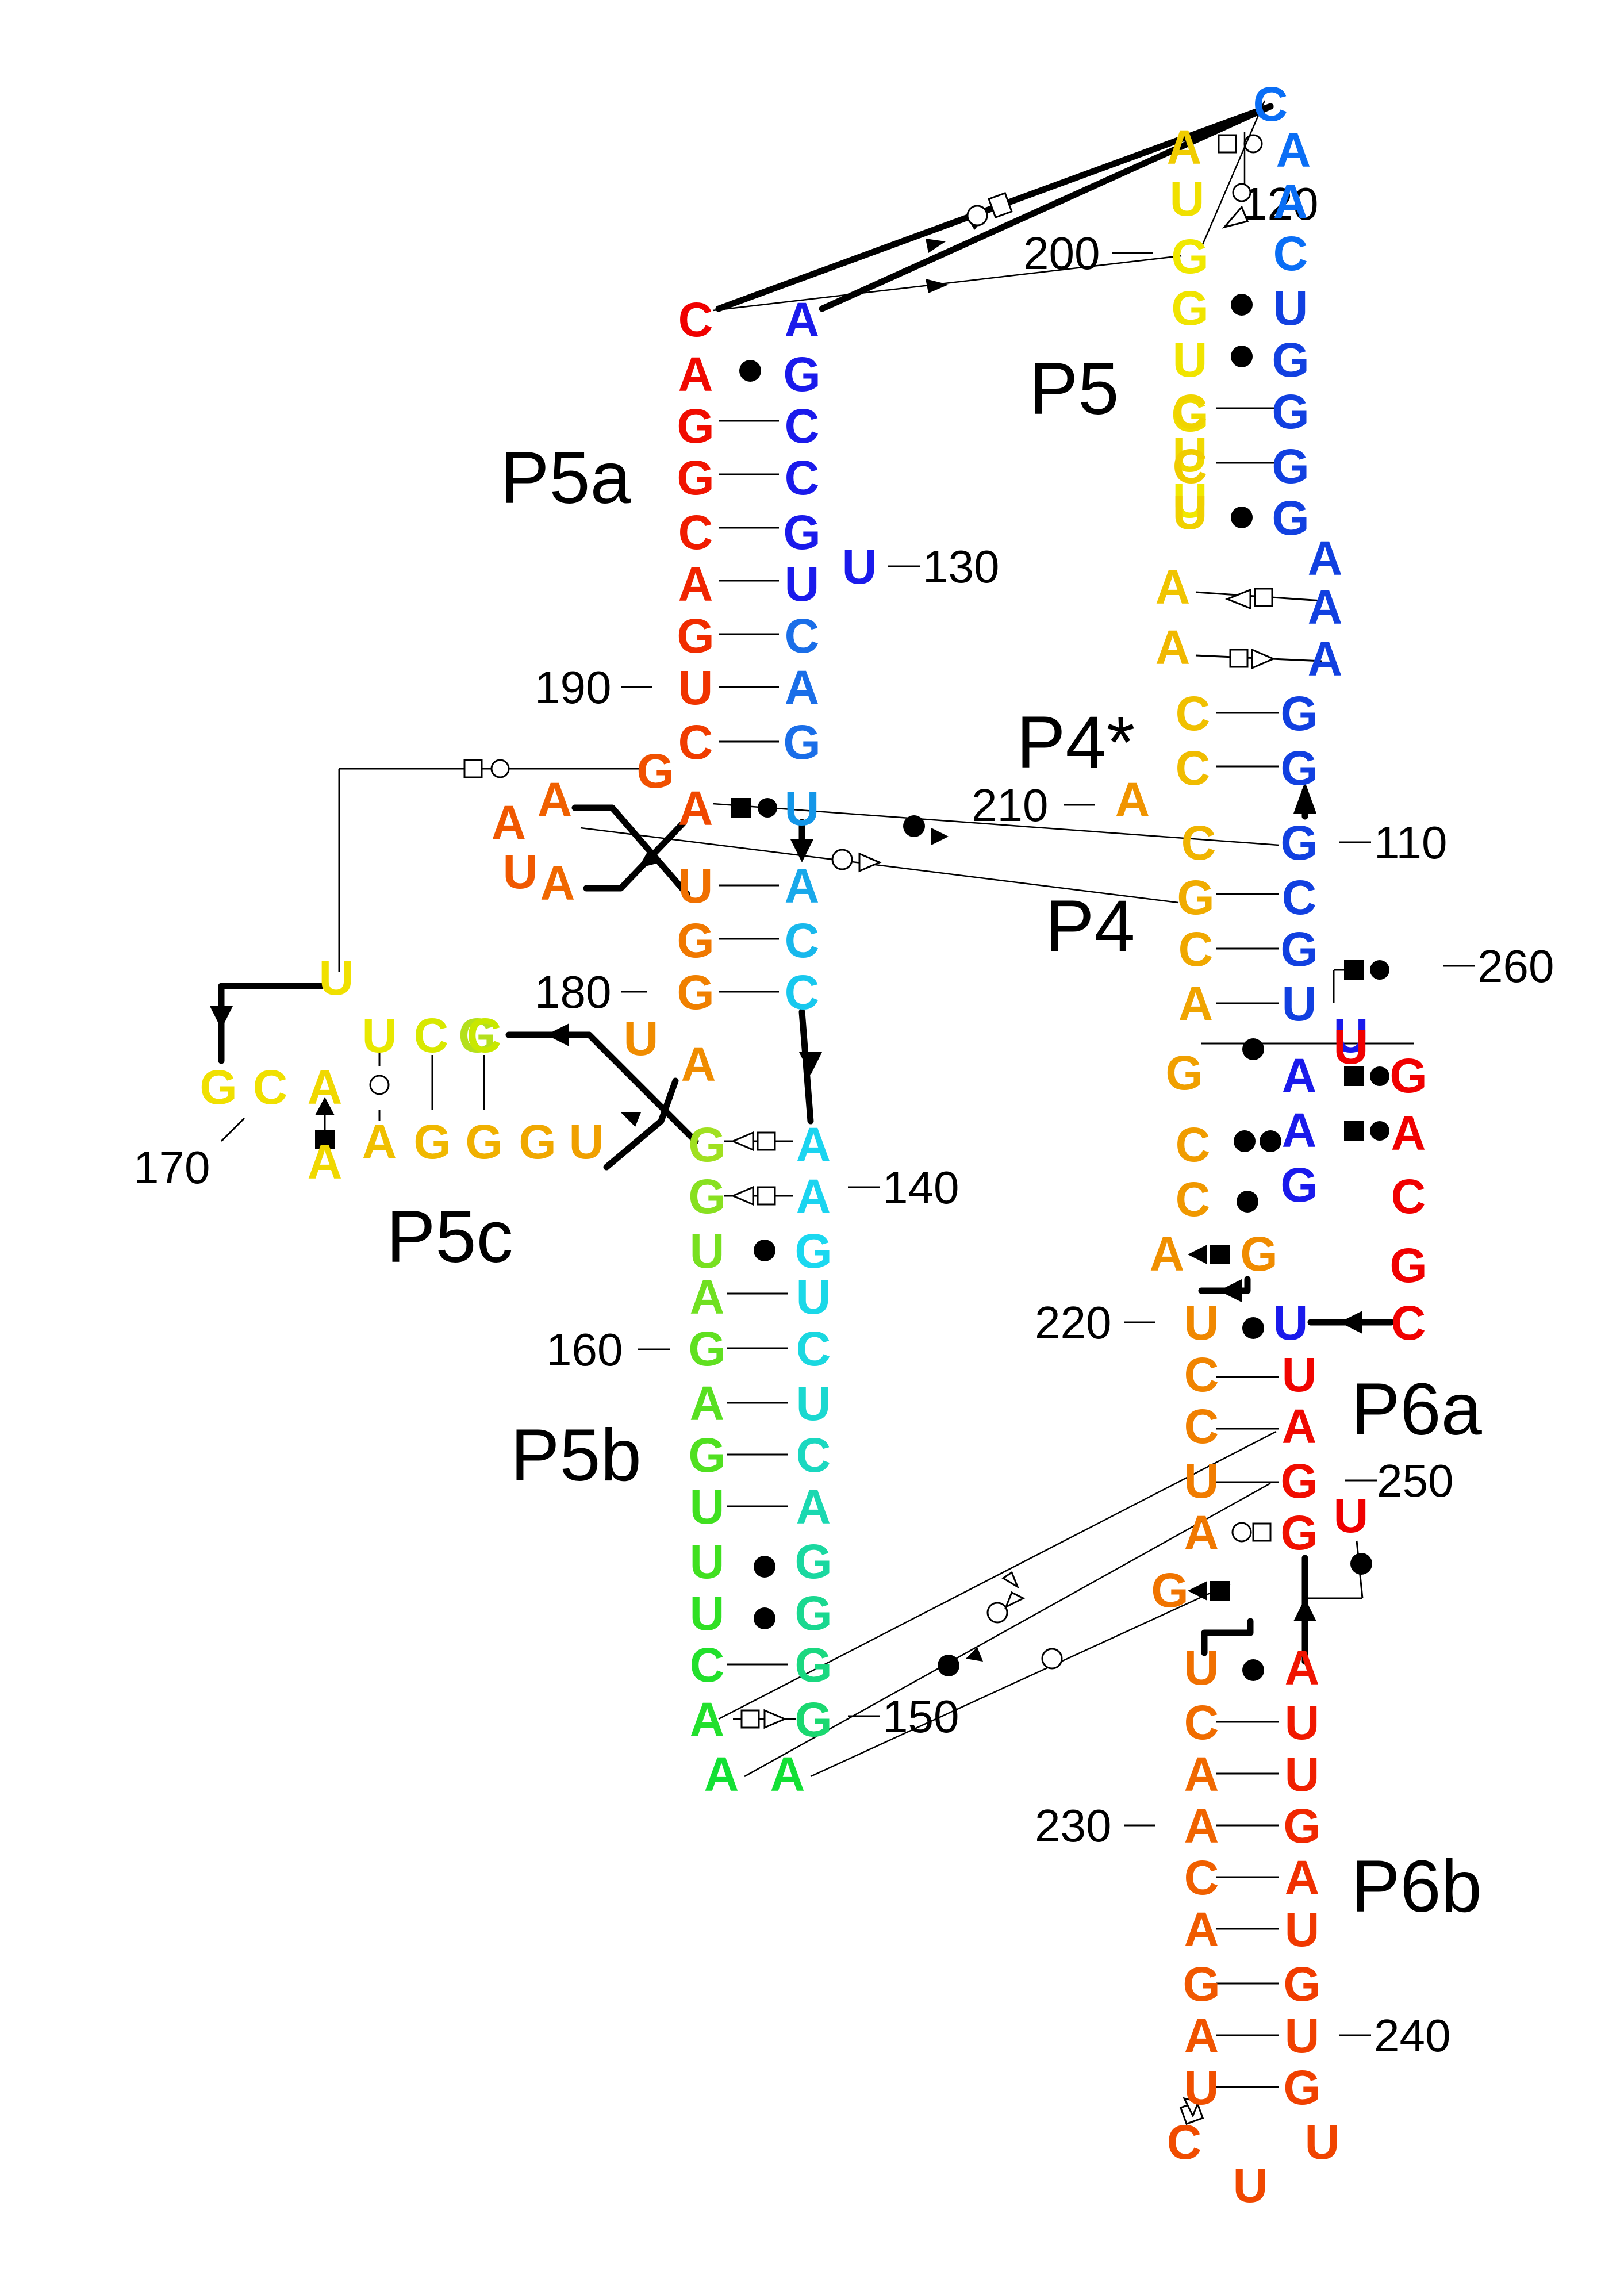 This screenshot has height=2283, width=1624. Describe the element at coordinates (1033, 805) in the screenshot. I see `position-marker-210: 210` at that location.